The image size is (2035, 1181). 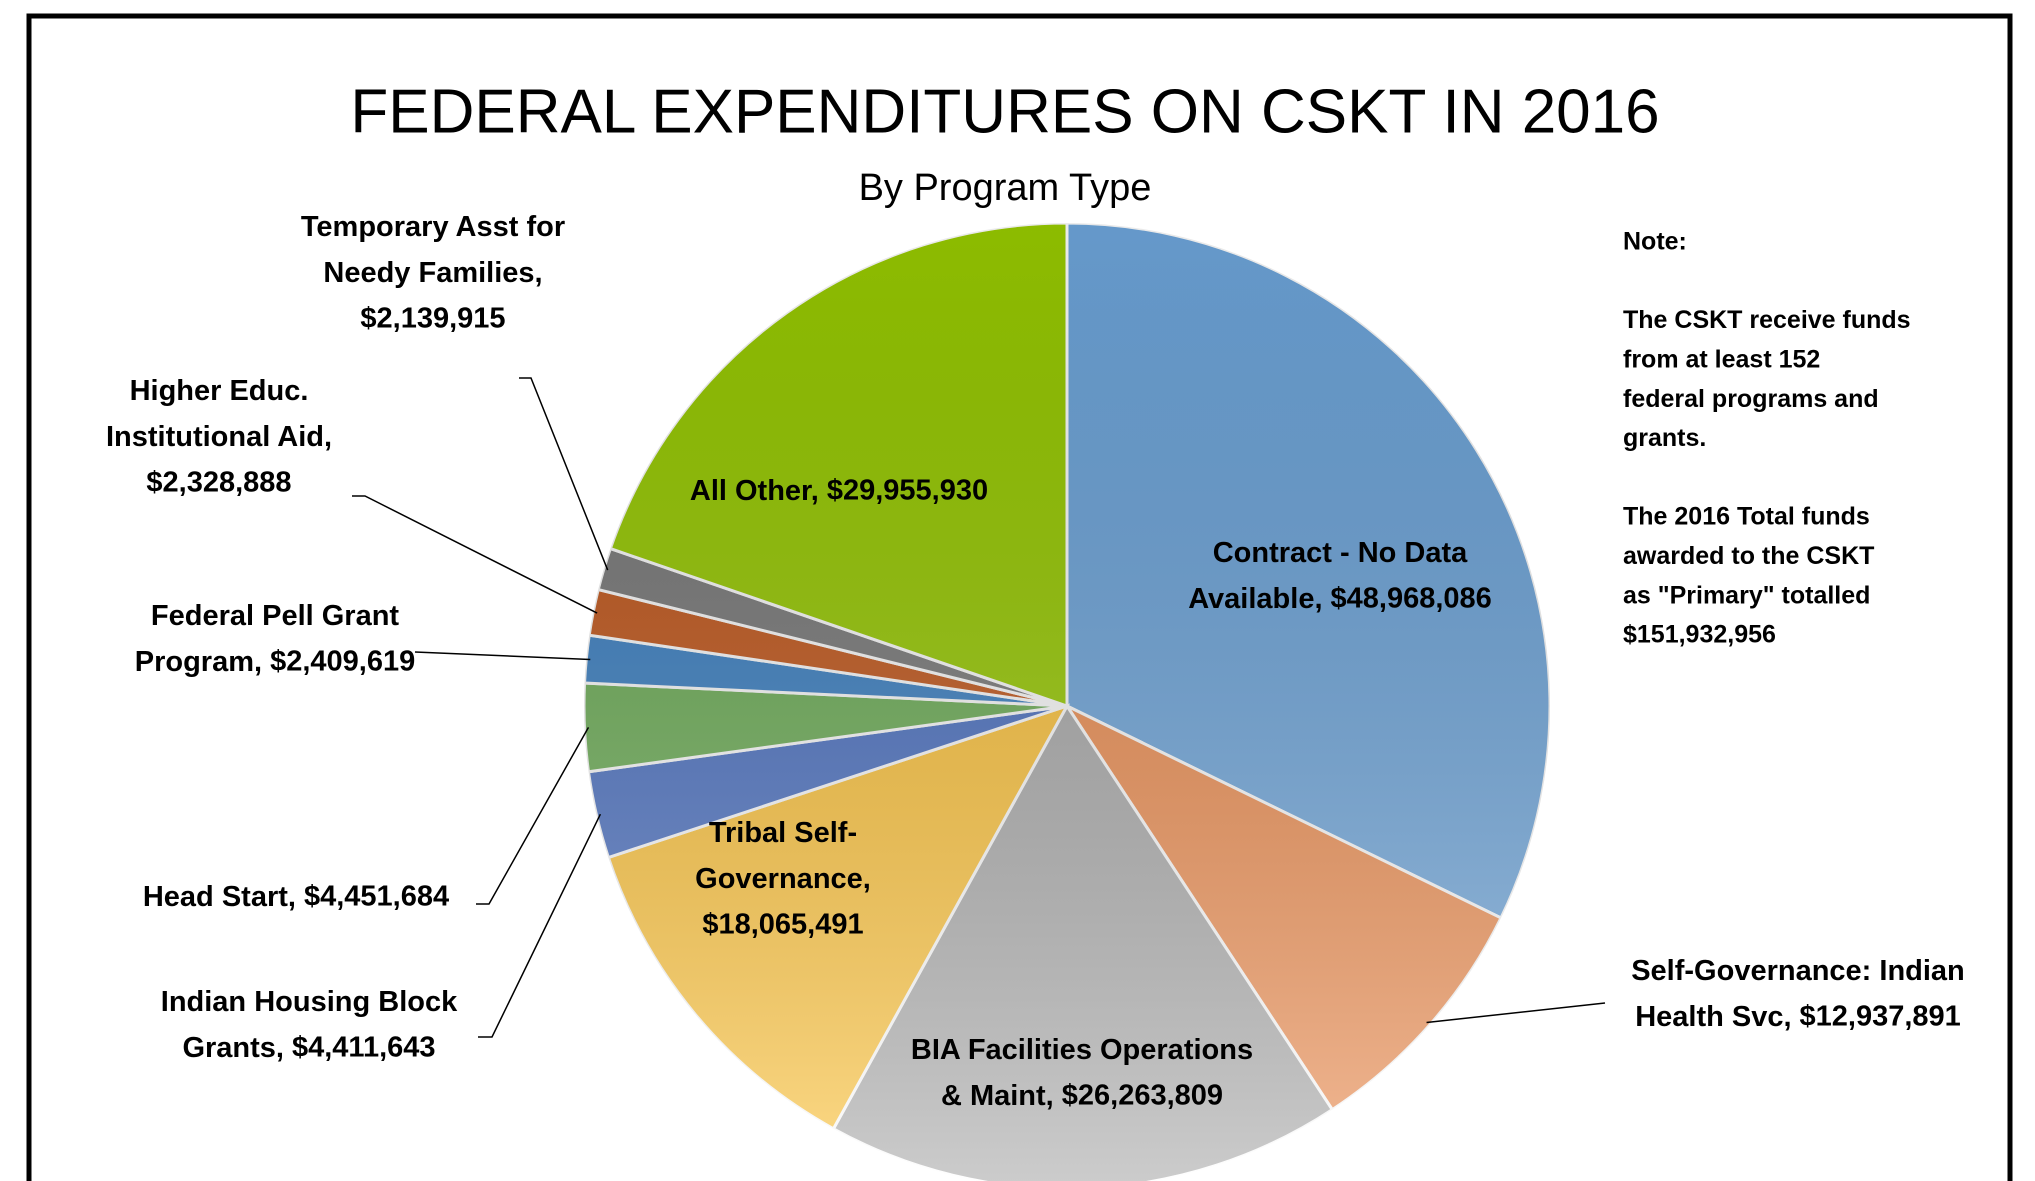 I want to click on data-label-category: Higher Educ. Institutional Aid,, so click(x=219, y=414).